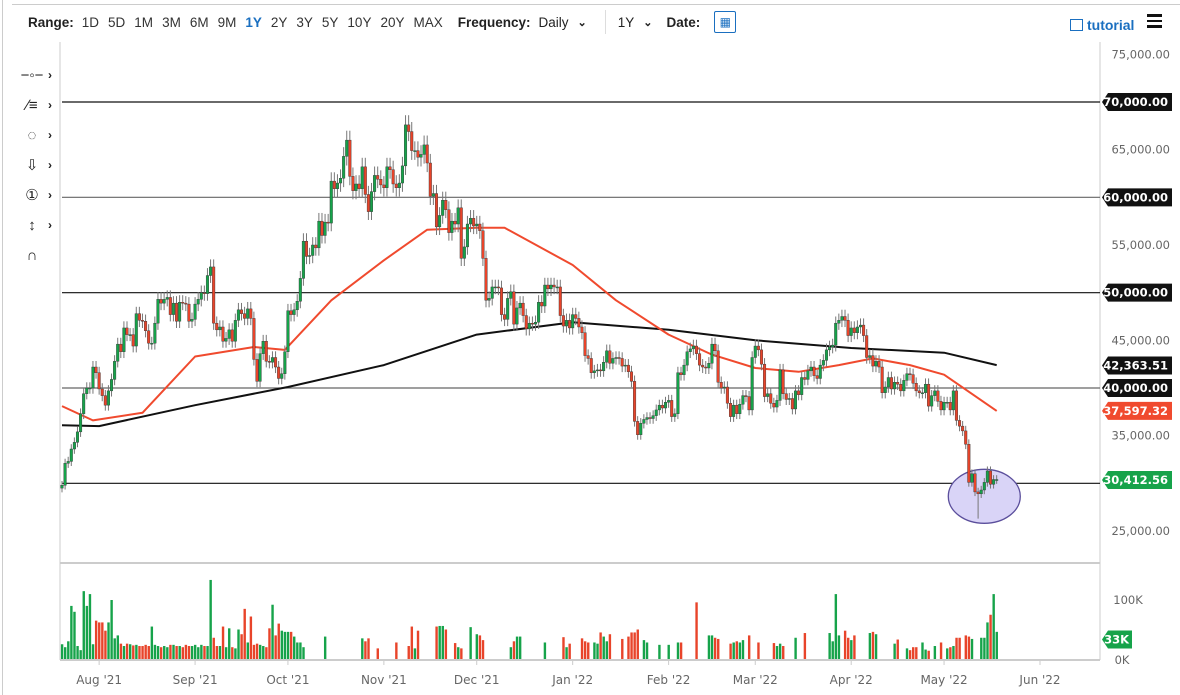  What do you see at coordinates (90, 22) in the screenshot?
I see `range-1d: 1D` at bounding box center [90, 22].